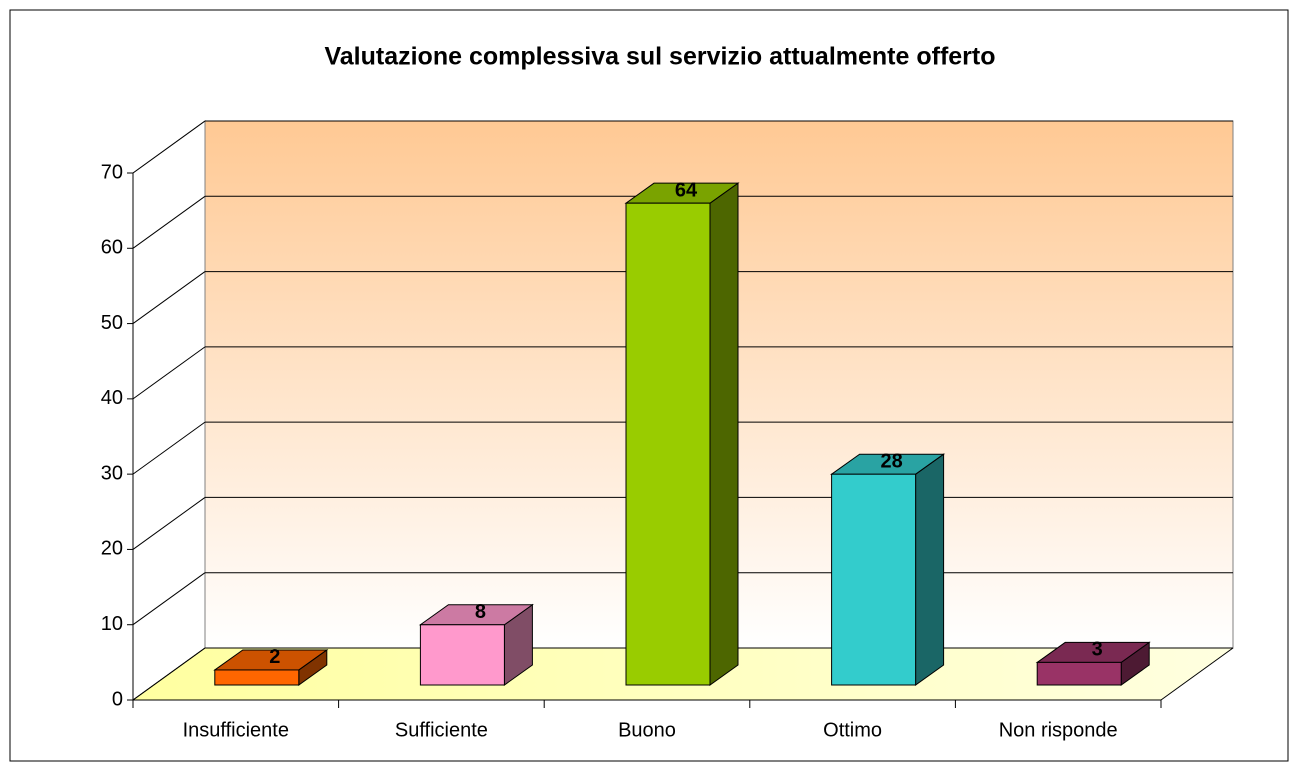  Describe the element at coordinates (686, 190) in the screenshot. I see `value-label: 64` at that location.